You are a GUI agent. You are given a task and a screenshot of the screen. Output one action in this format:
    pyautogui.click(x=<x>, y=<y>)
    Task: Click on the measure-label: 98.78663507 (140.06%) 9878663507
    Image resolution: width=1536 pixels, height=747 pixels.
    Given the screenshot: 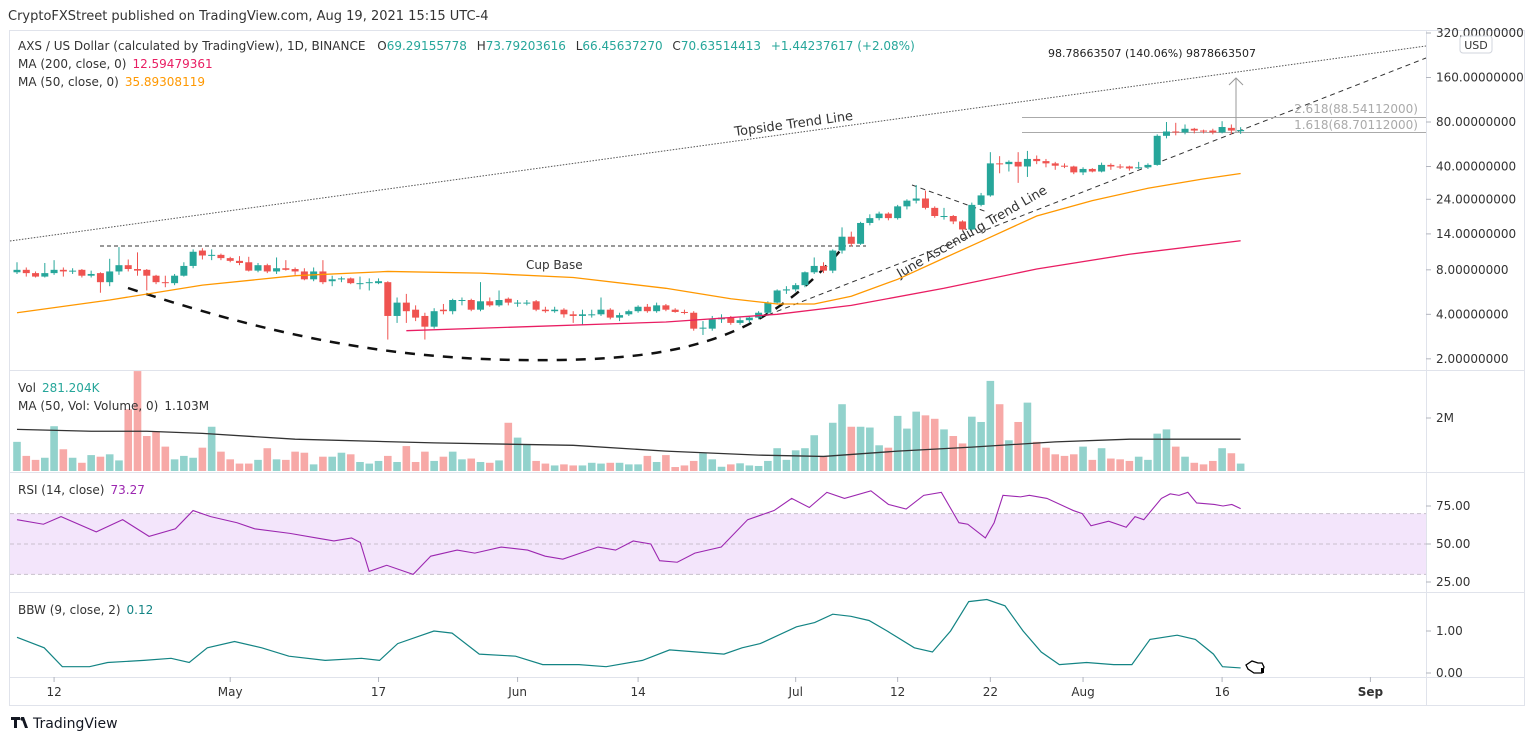 What is the action you would take?
    pyautogui.click(x=1152, y=53)
    